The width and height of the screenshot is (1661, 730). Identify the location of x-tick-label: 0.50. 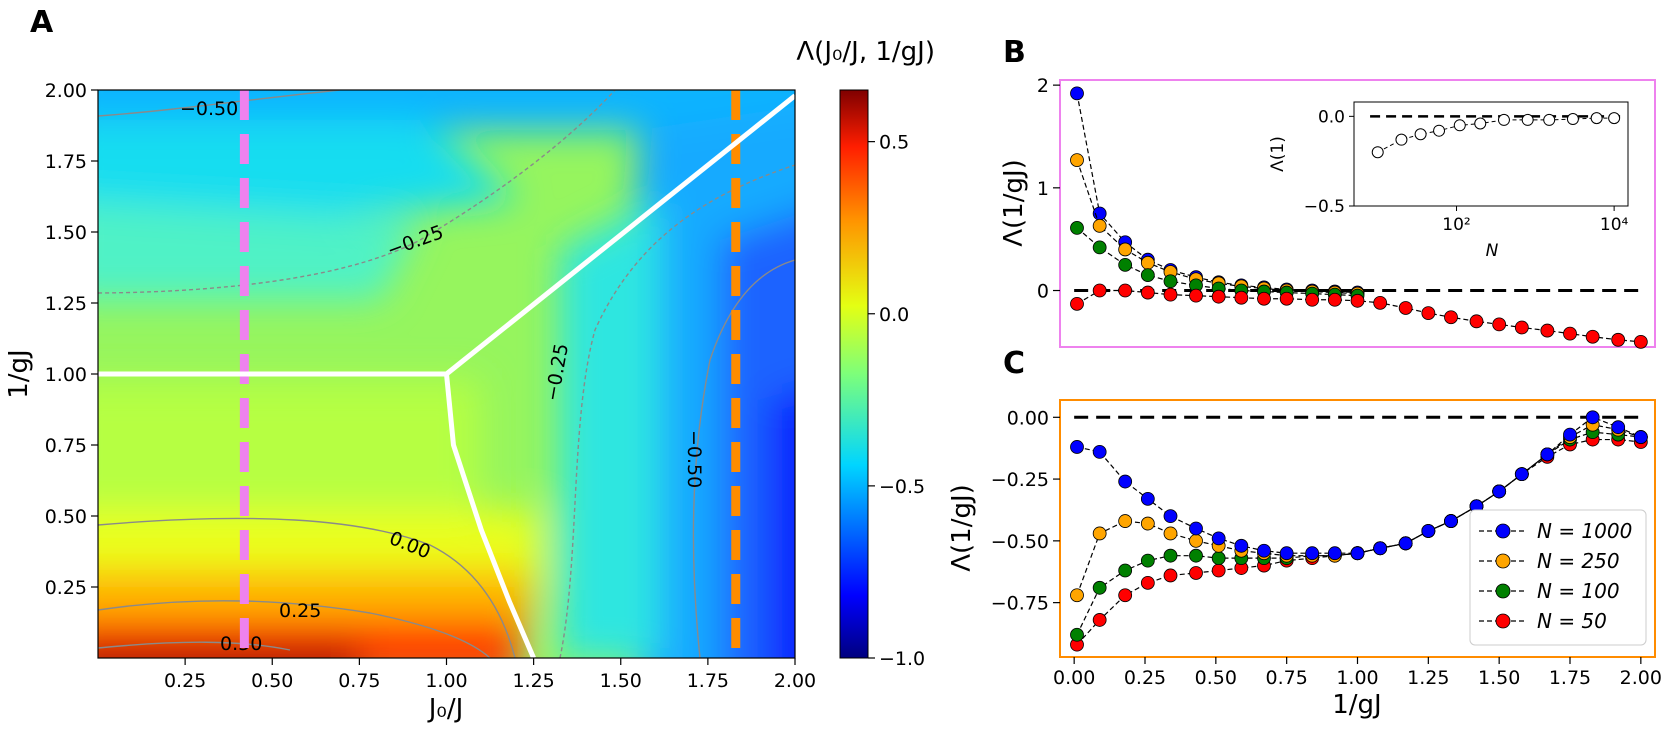
(1216, 678).